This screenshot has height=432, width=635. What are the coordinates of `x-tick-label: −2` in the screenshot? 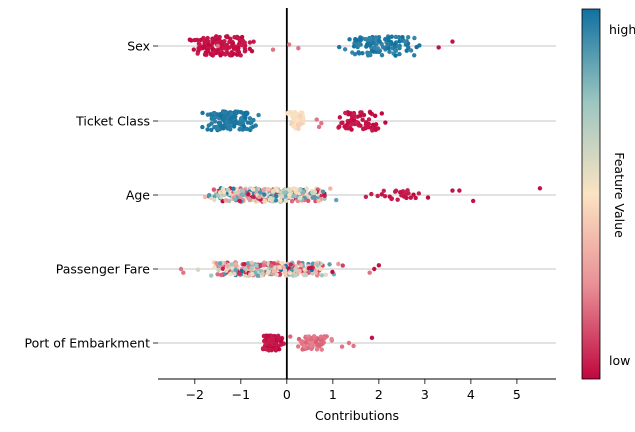 It's located at (195, 394).